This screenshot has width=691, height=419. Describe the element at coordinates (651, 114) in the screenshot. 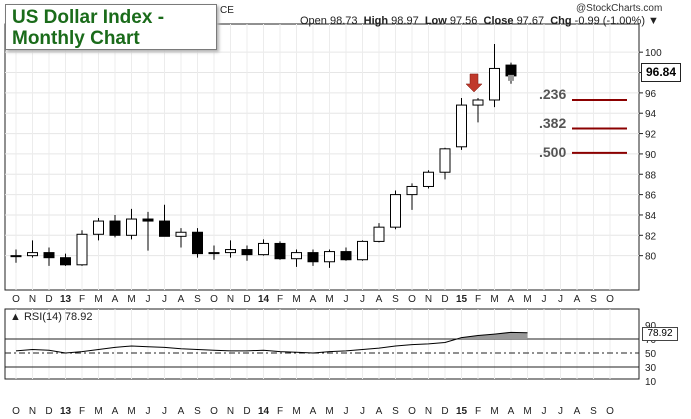

I see `price-tick-label: 94` at that location.